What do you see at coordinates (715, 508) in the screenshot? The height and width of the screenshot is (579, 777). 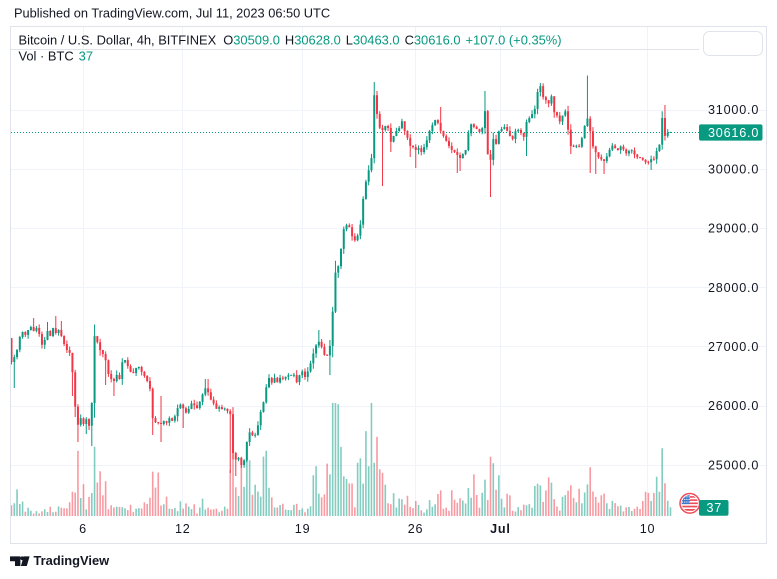 I see `svg-text: 37` at bounding box center [715, 508].